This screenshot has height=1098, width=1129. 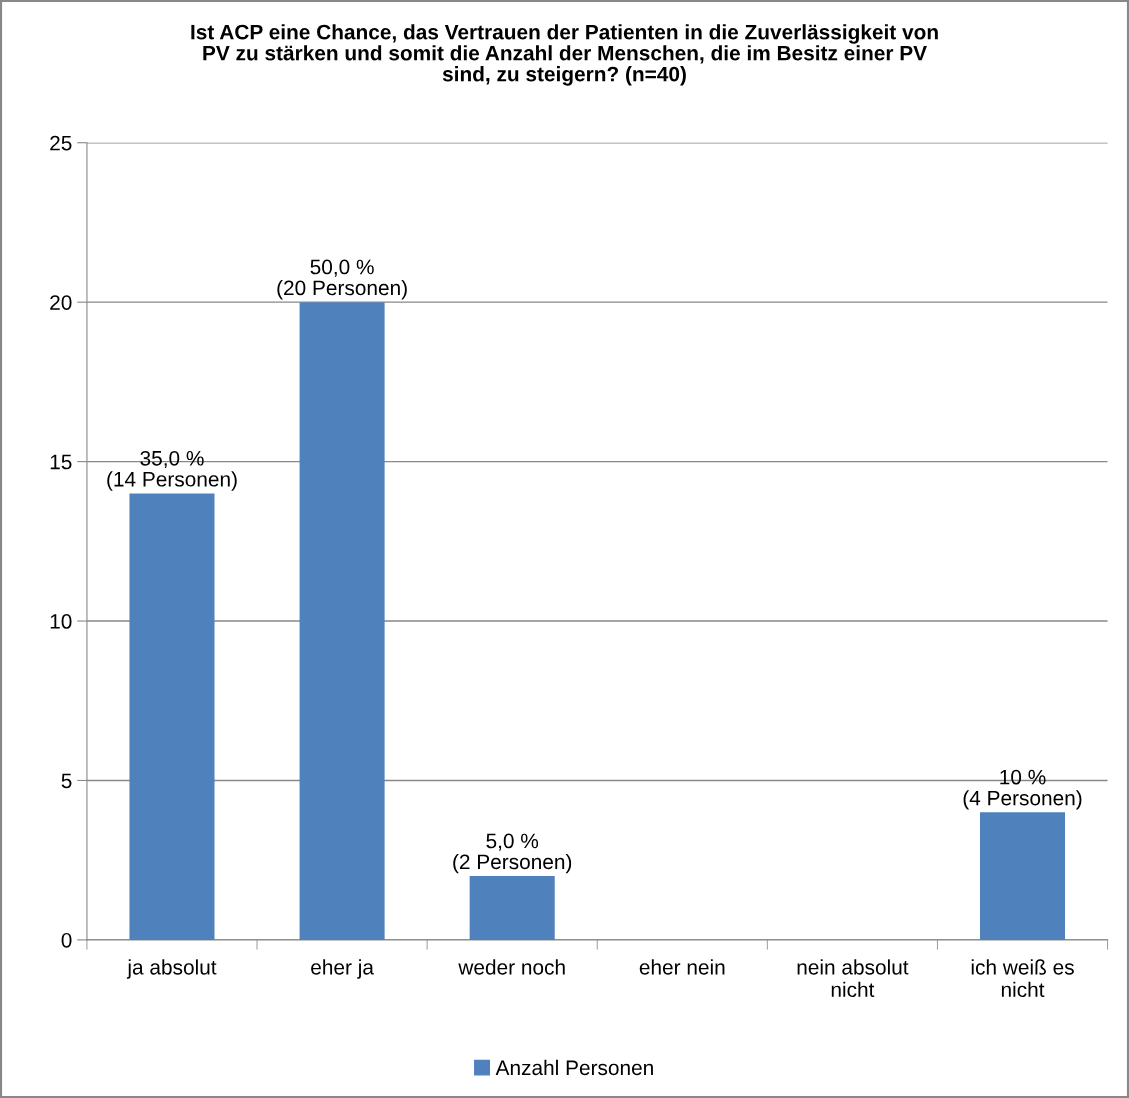 What do you see at coordinates (61, 462) in the screenshot?
I see `y-tick-label: 15` at bounding box center [61, 462].